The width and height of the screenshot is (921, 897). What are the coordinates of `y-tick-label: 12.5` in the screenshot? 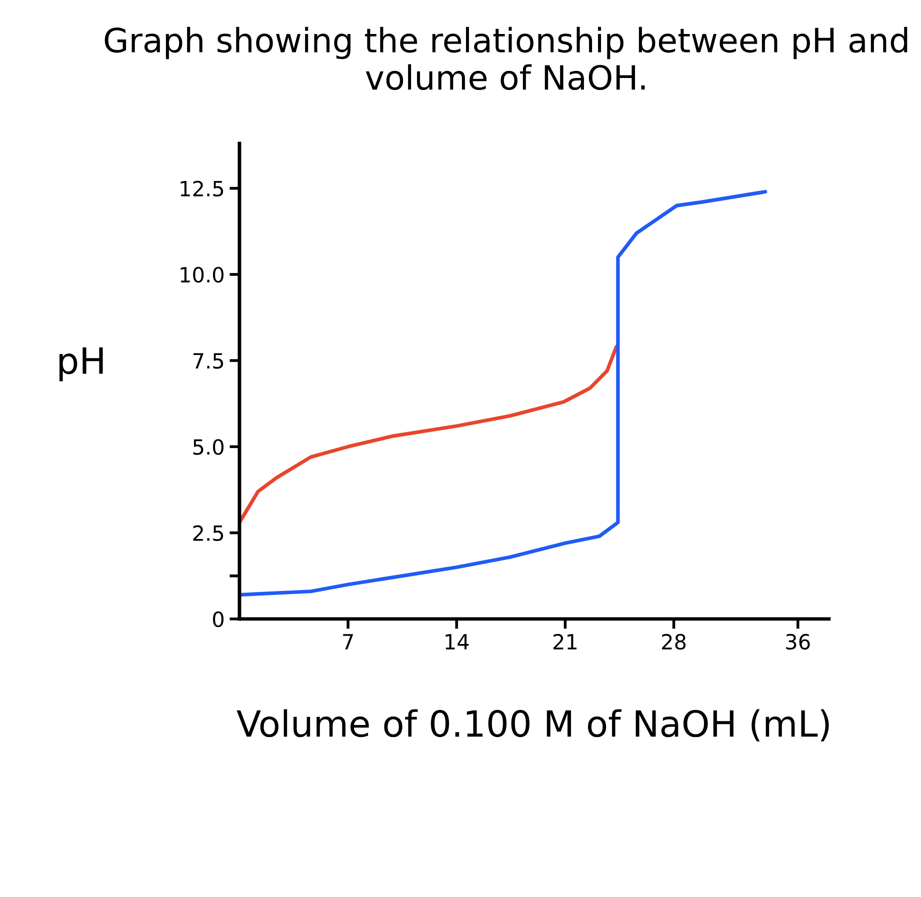 It's located at (202, 188).